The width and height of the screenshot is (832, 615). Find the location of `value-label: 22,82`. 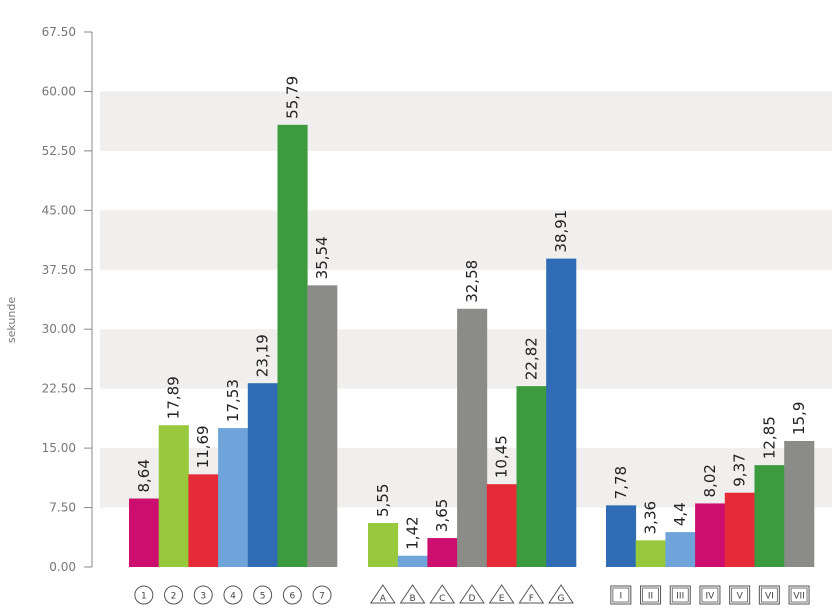

value-label: 22,82 is located at coordinates (531, 358).